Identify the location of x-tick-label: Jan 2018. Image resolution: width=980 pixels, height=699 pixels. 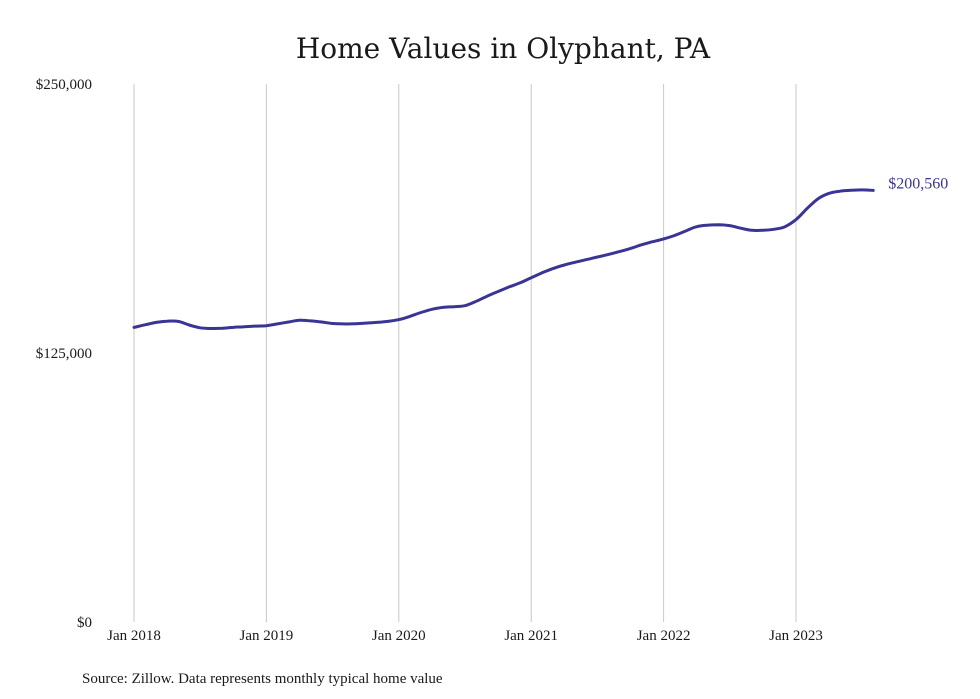
(134, 636).